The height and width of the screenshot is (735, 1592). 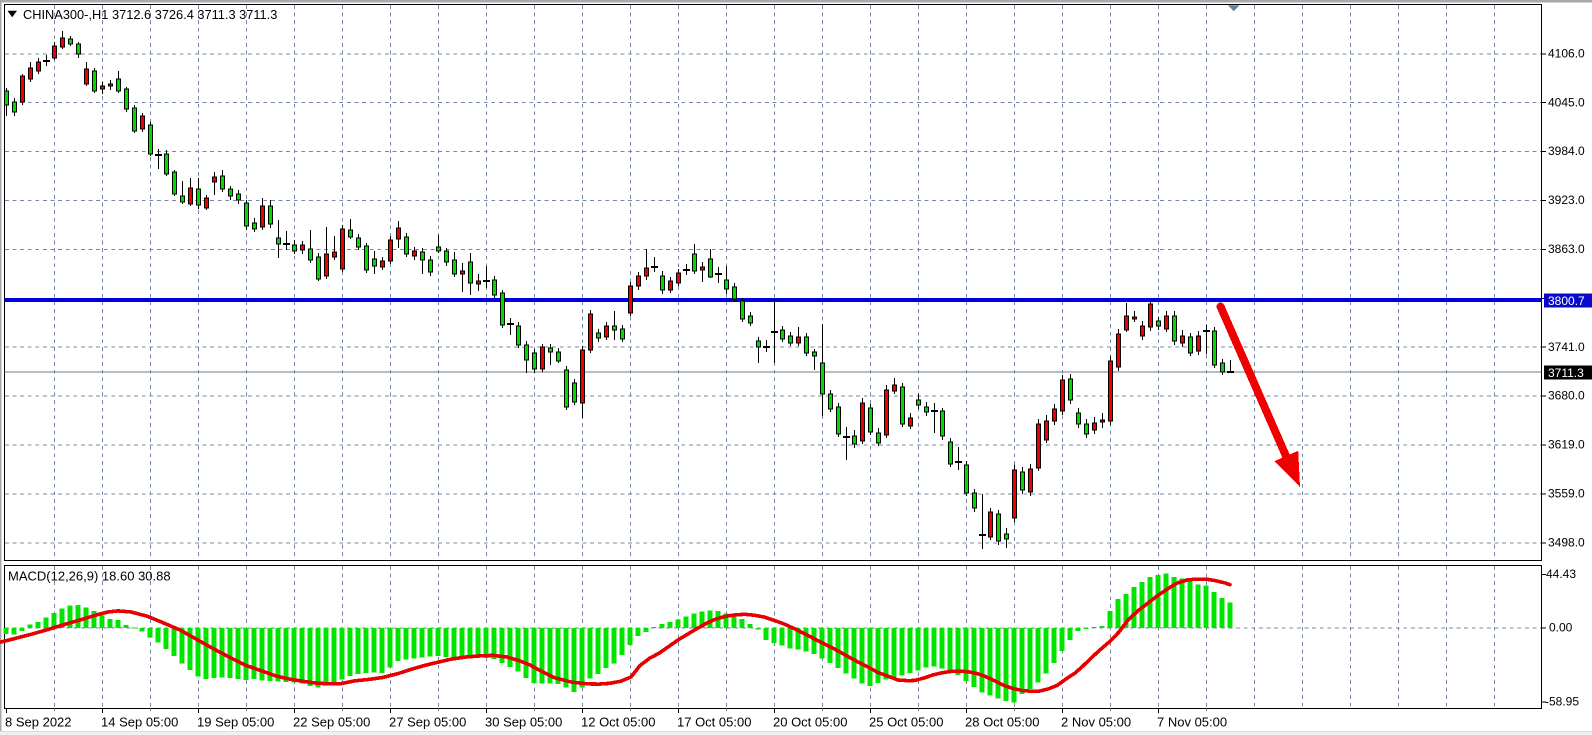 What do you see at coordinates (1561, 574) in the screenshot?
I see `svg-text: 44.43` at bounding box center [1561, 574].